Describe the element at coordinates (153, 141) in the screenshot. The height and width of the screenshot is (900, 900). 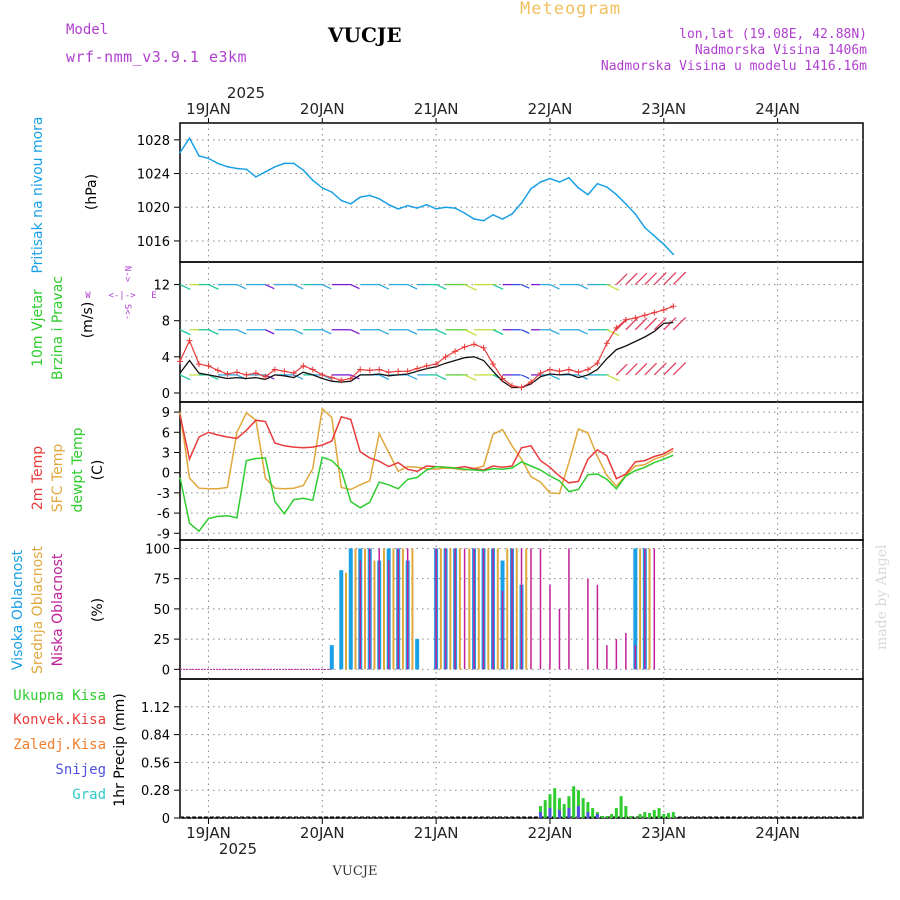
I see `y-tick-label: 1028` at that location.